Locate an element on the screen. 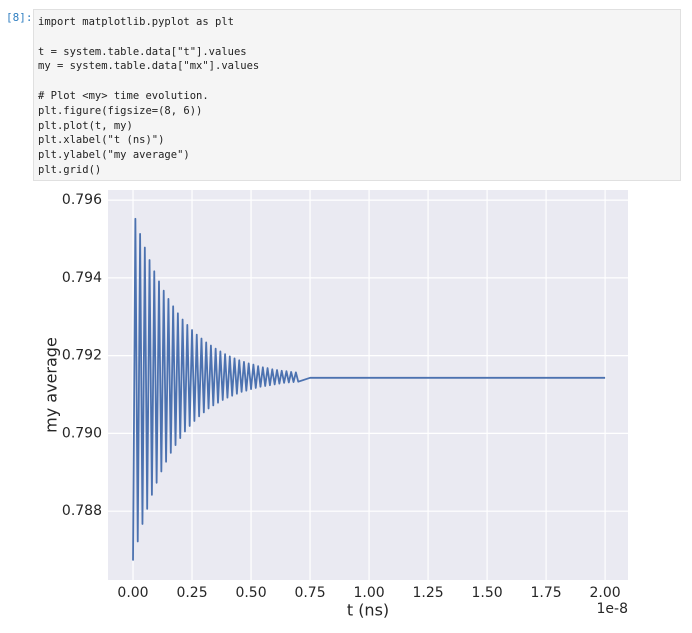 This screenshot has height=633, width=692. code-line: # Plot <my> time evolution. is located at coordinates (123, 95).